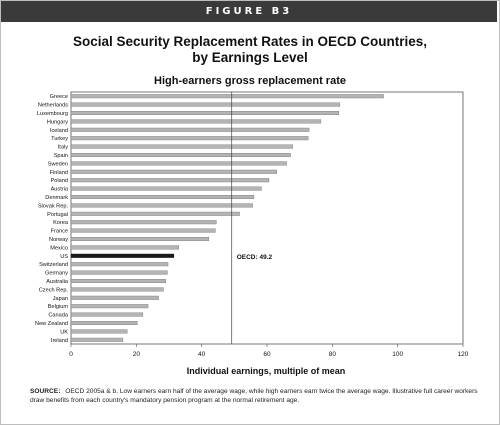 This screenshot has height=425, width=500. I want to click on bar-turkey, so click(189, 138).